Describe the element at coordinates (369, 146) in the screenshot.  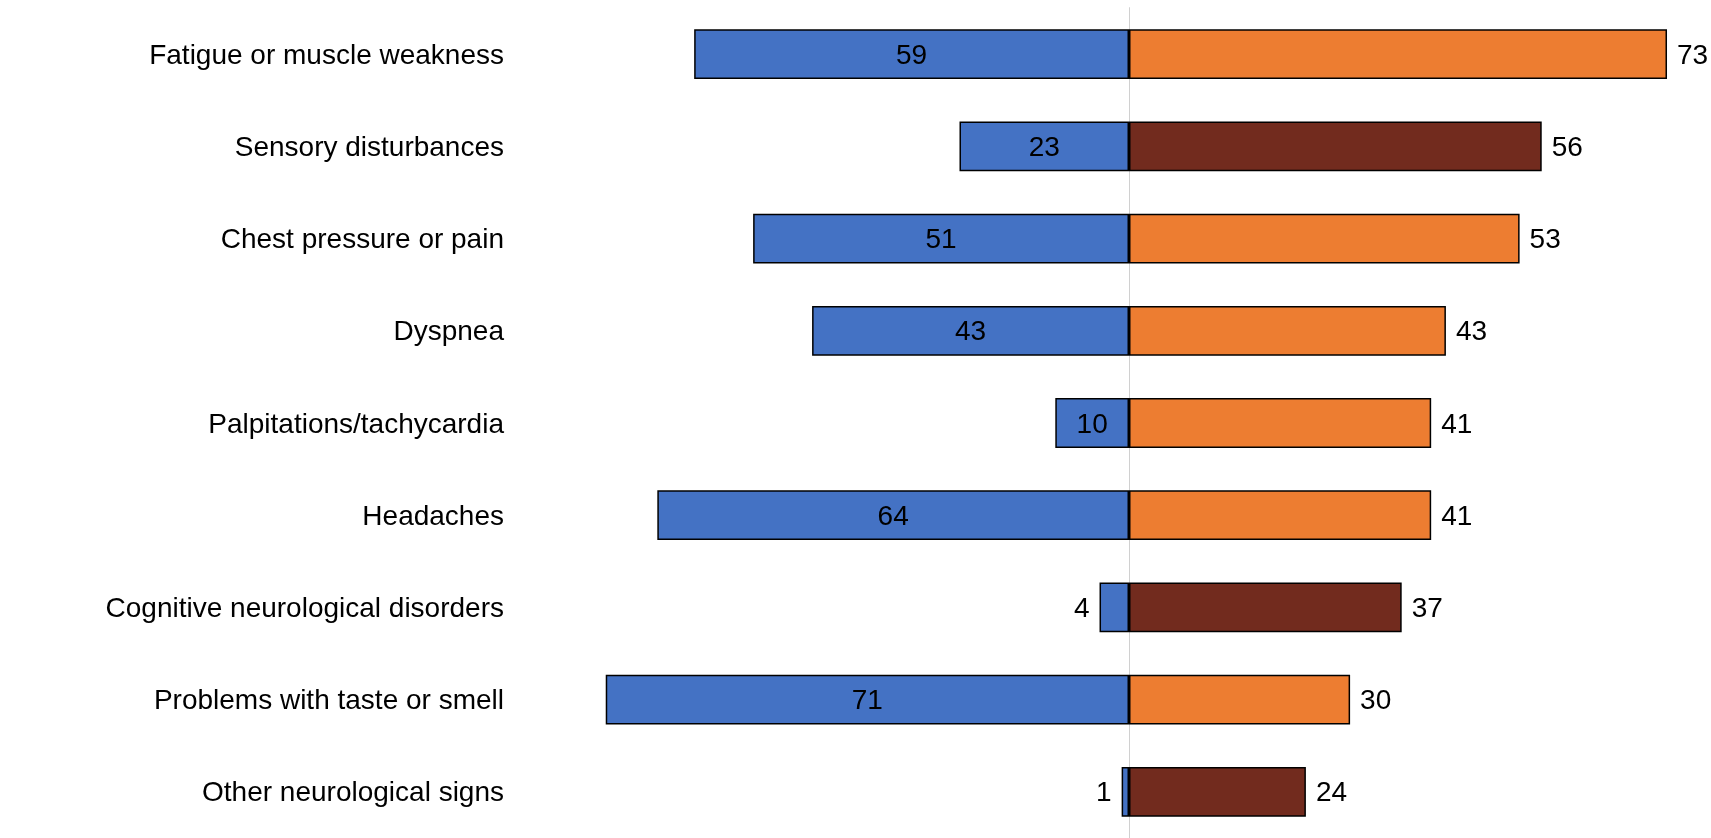
I see `y-tick-label: Sensory disturbances` at that location.